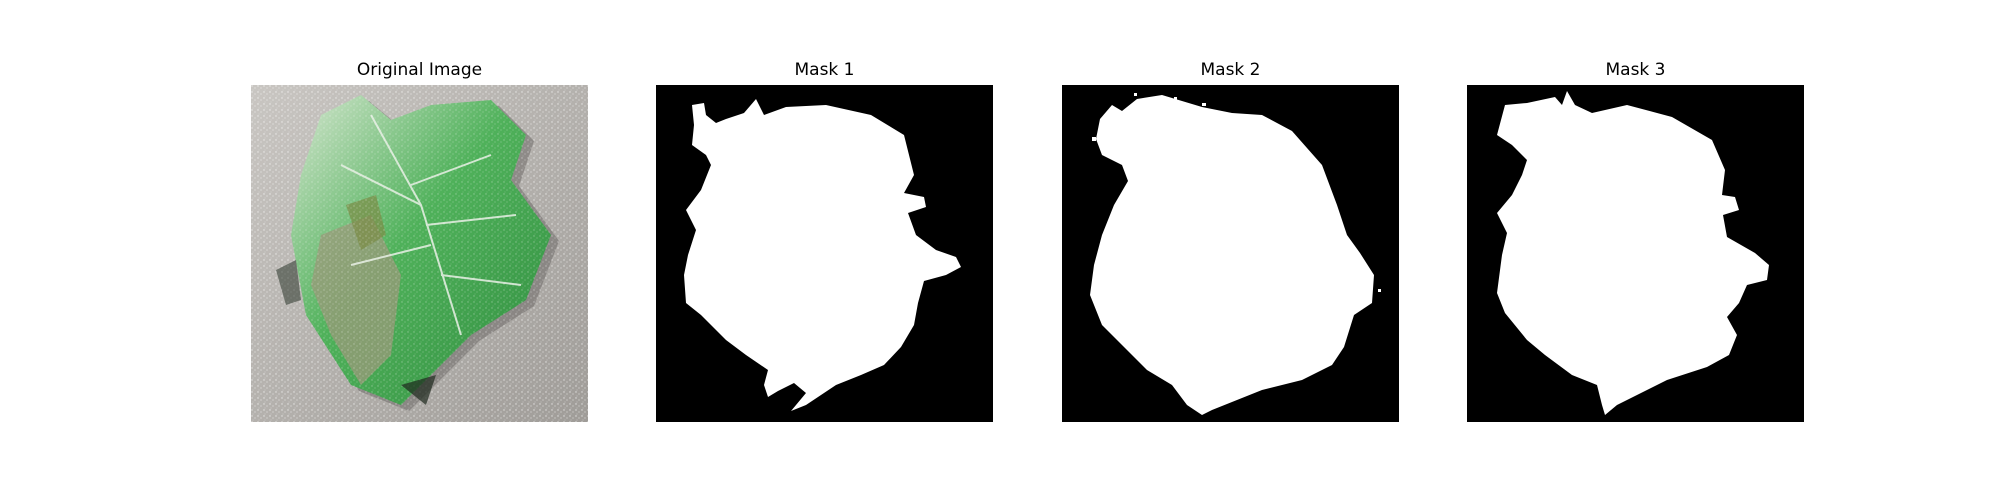  What do you see at coordinates (419, 70) in the screenshot?
I see `original-image-title: Original Image` at bounding box center [419, 70].